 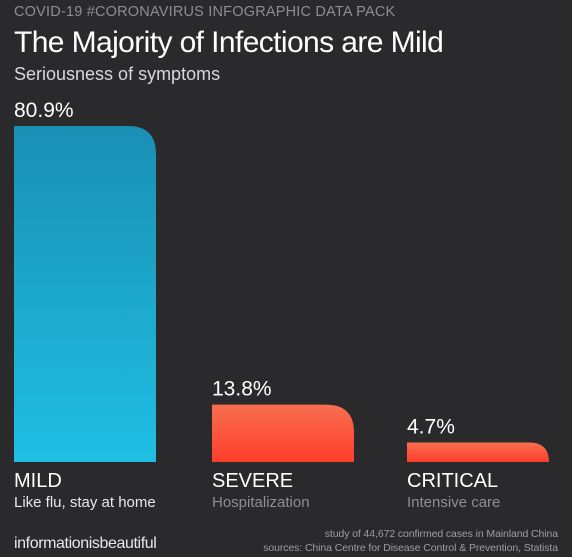 I want to click on category-description-severe: Hospitalization, so click(x=261, y=502).